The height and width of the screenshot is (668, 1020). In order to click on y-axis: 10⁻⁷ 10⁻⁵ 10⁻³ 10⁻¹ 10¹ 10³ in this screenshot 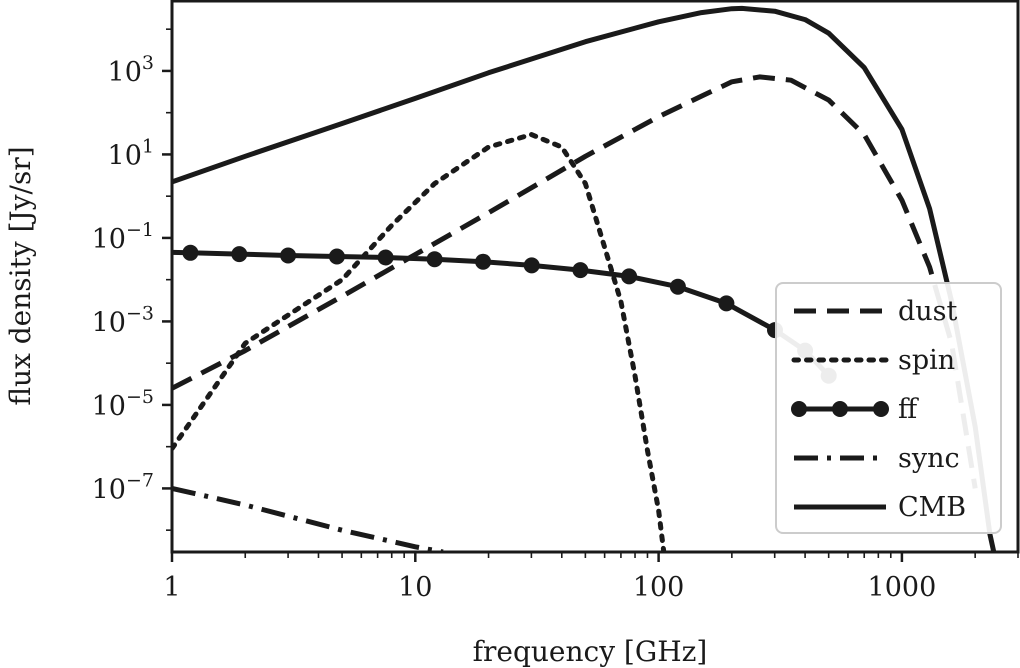, I will do `click(132, 279)`.